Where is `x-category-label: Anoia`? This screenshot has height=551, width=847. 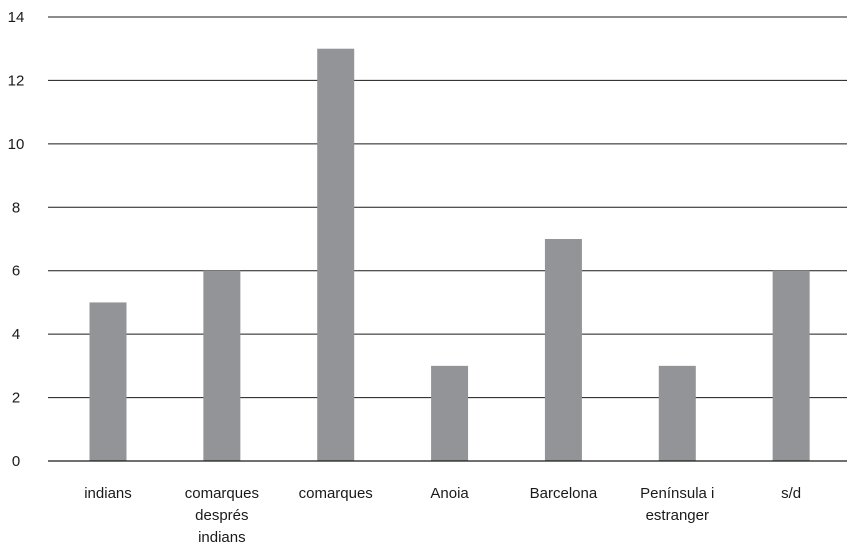 x-category-label: Anoia is located at coordinates (449, 493).